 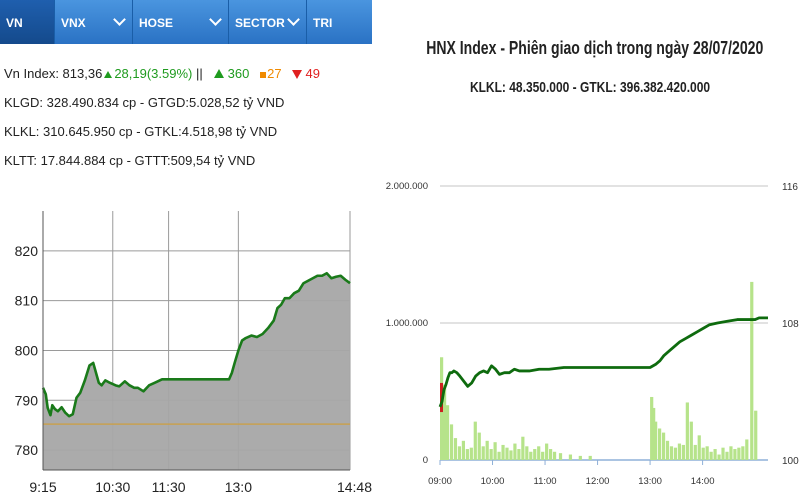 What do you see at coordinates (27, 400) in the screenshot?
I see `y-tick-label: 790` at bounding box center [27, 400].